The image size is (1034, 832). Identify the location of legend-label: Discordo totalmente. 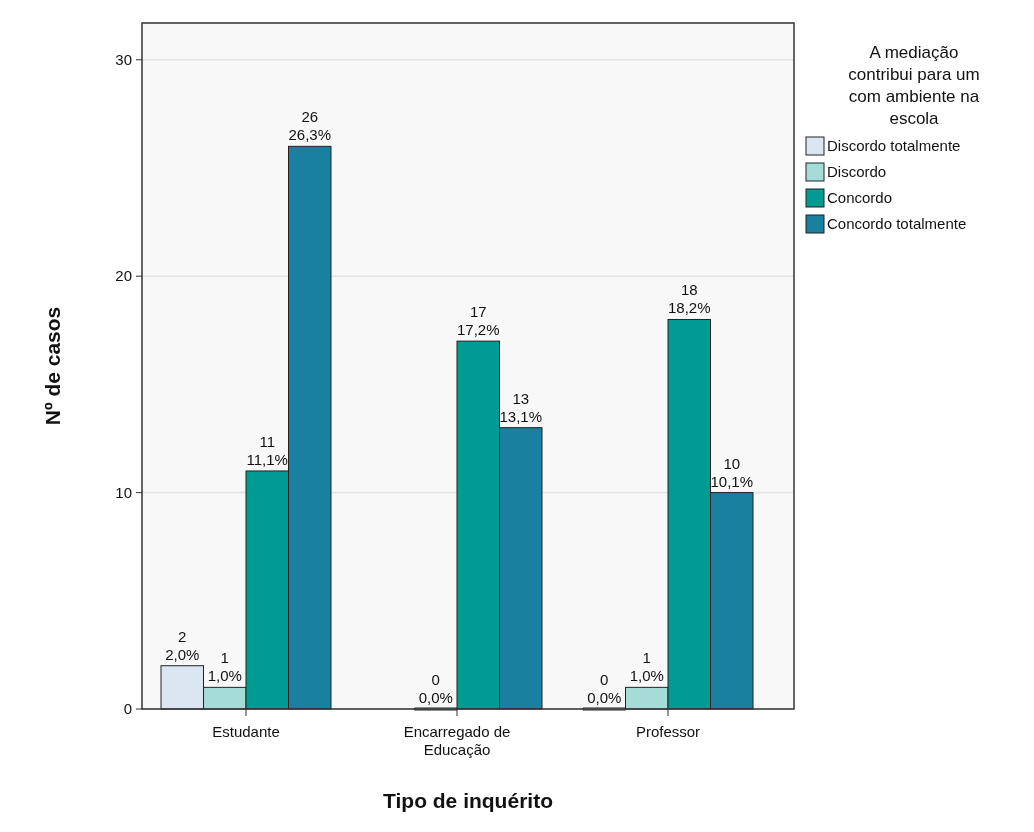
(894, 146).